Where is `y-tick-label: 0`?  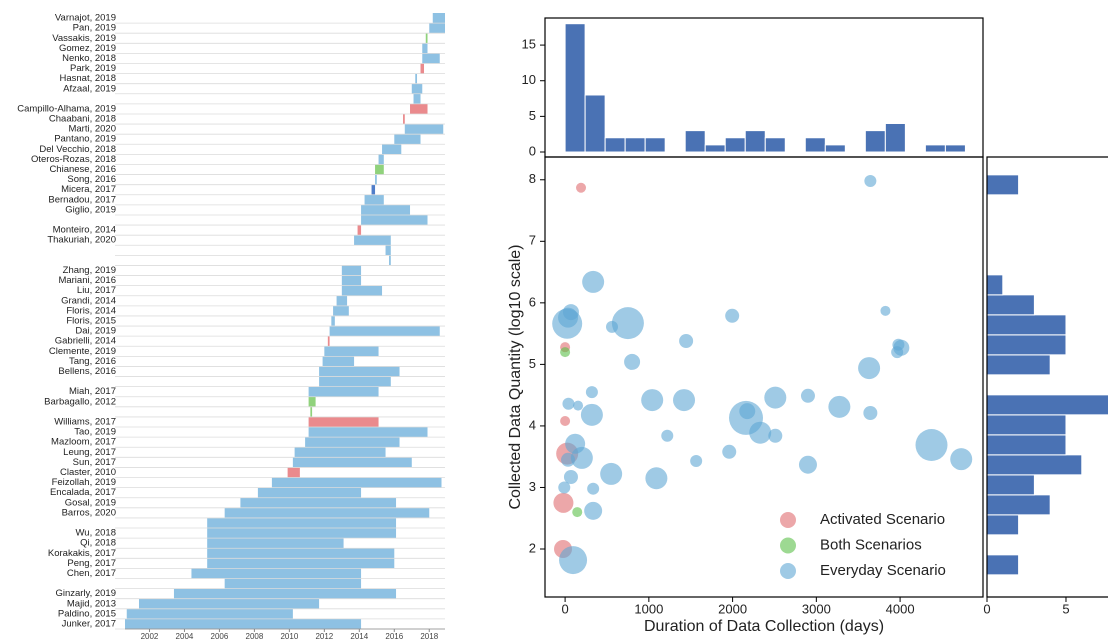 y-tick-label: 0 is located at coordinates (532, 150).